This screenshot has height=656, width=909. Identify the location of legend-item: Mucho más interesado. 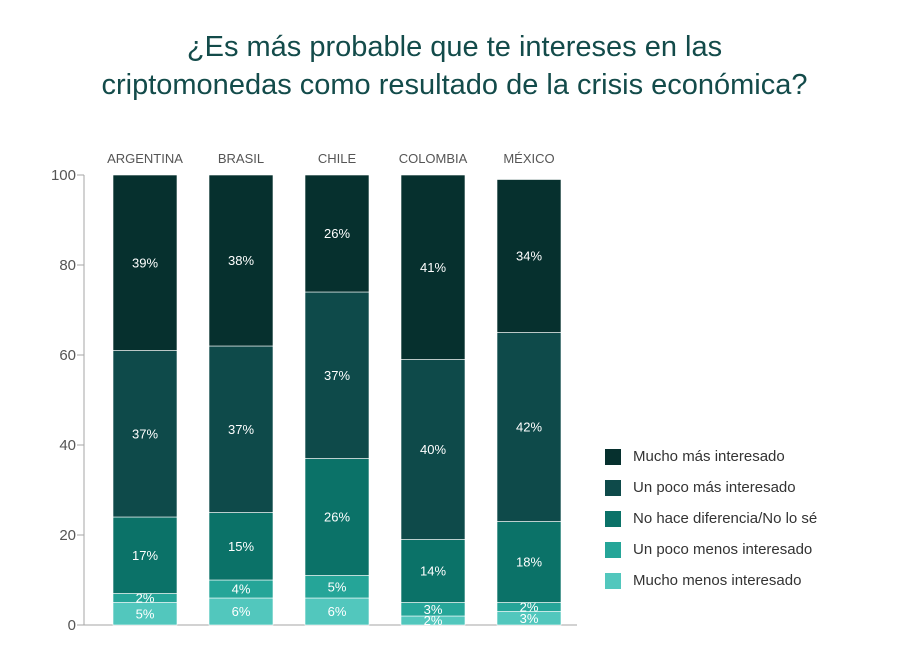
(711, 456).